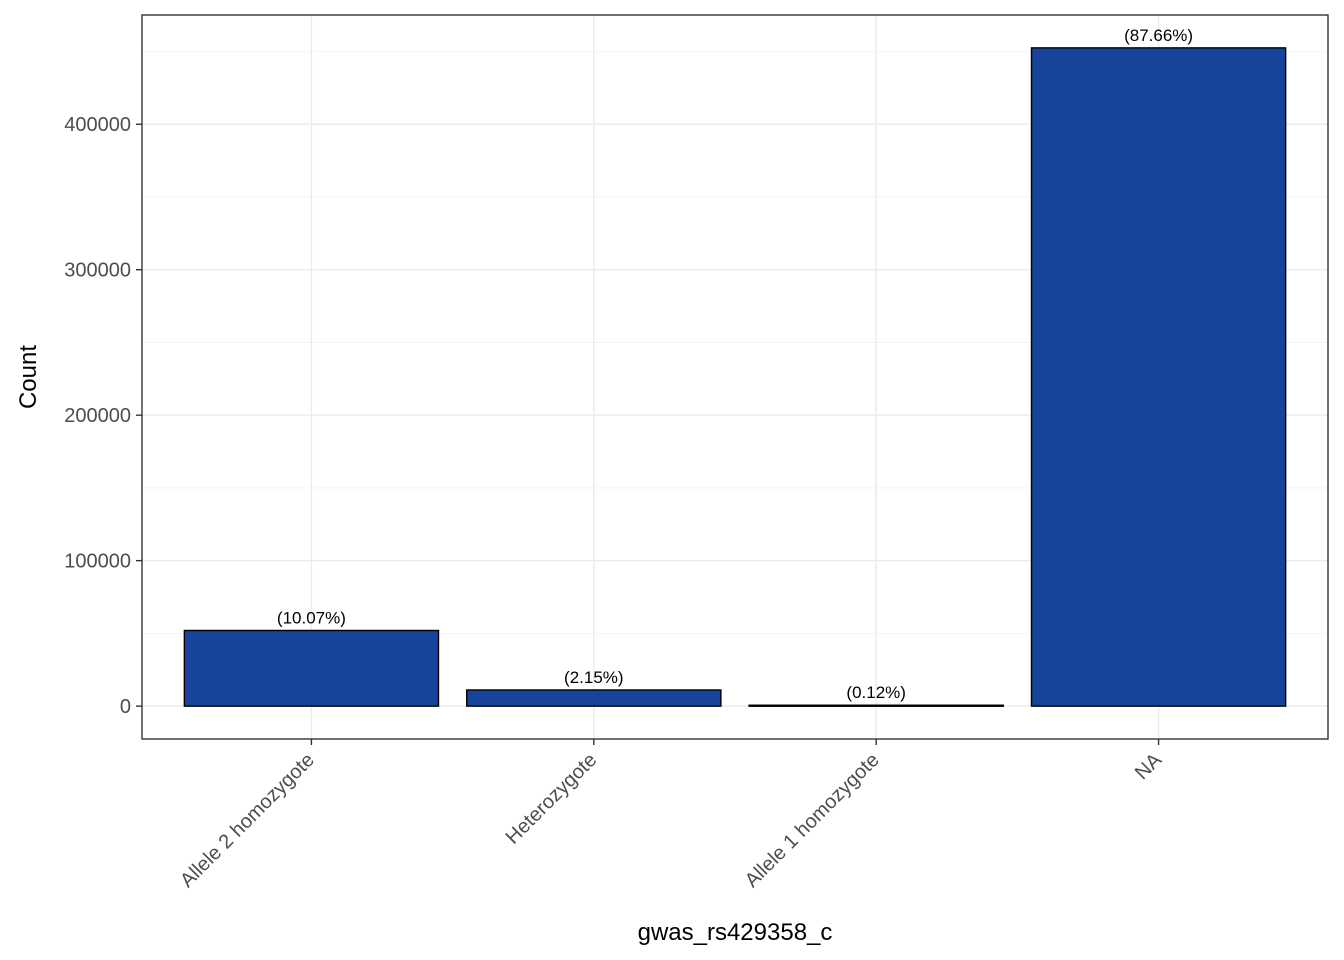  Describe the element at coordinates (594, 677) in the screenshot. I see `bar-data-label: (2.15%)` at that location.